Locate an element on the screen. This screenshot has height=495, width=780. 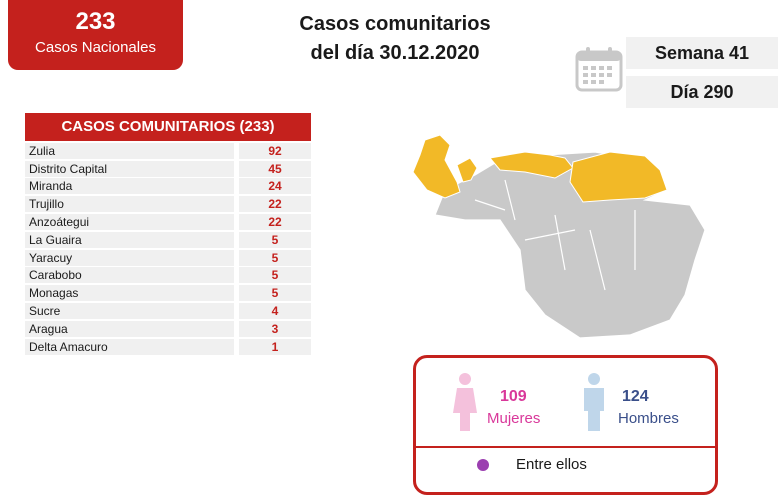
table-header: CASOS COMUNITARIOS (233) is located at coordinates (168, 127).